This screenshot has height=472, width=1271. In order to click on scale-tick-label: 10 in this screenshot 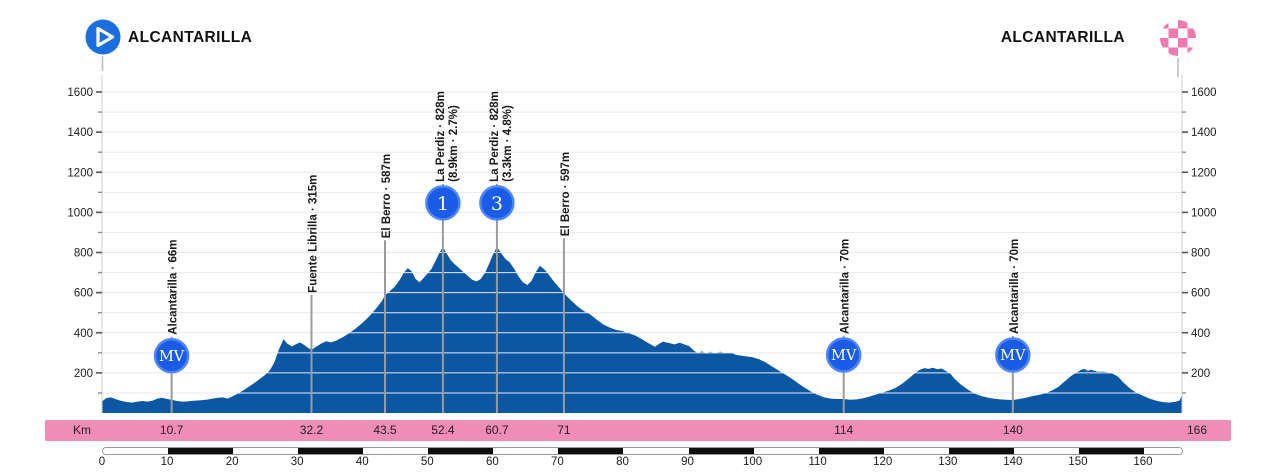, I will do `click(167, 462)`.